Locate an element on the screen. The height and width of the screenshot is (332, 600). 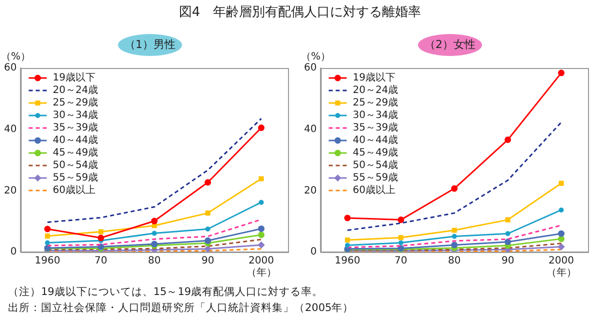
chart-subtitle: （1）男性 is located at coordinates (150, 45).